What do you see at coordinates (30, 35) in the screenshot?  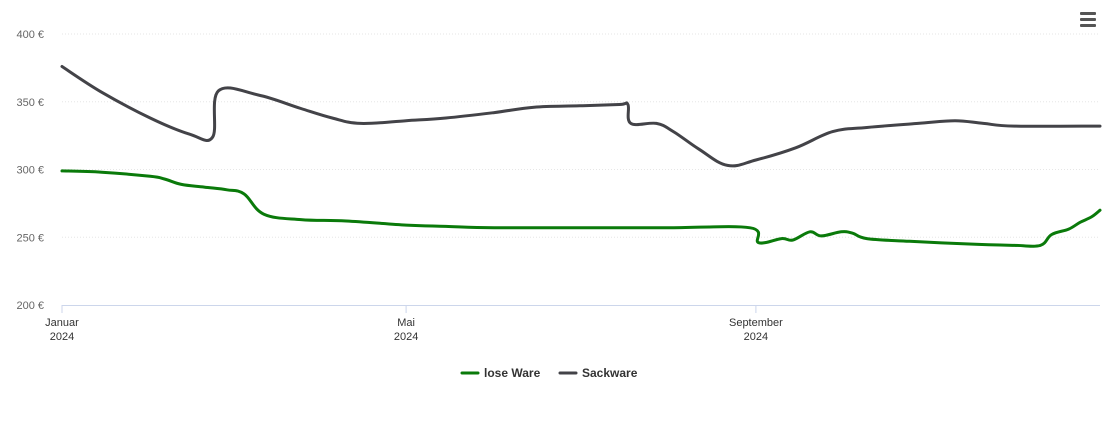 I see `y-tick-label: 400 €` at bounding box center [30, 35].